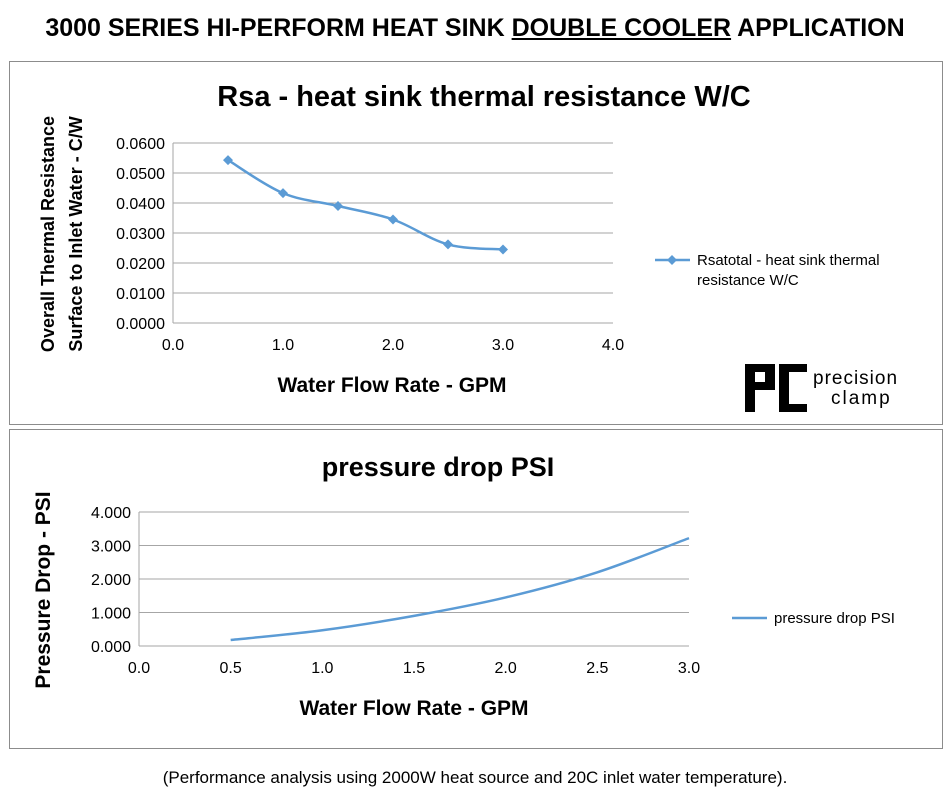  What do you see at coordinates (613, 345) in the screenshot?
I see `x-tick-label: 4.0` at bounding box center [613, 345].